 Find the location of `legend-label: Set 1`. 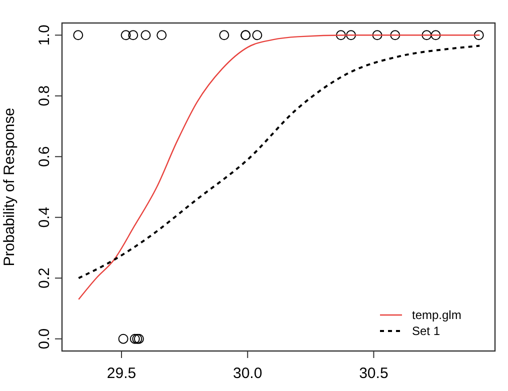

legend-label: Set 1 is located at coordinates (426, 331).